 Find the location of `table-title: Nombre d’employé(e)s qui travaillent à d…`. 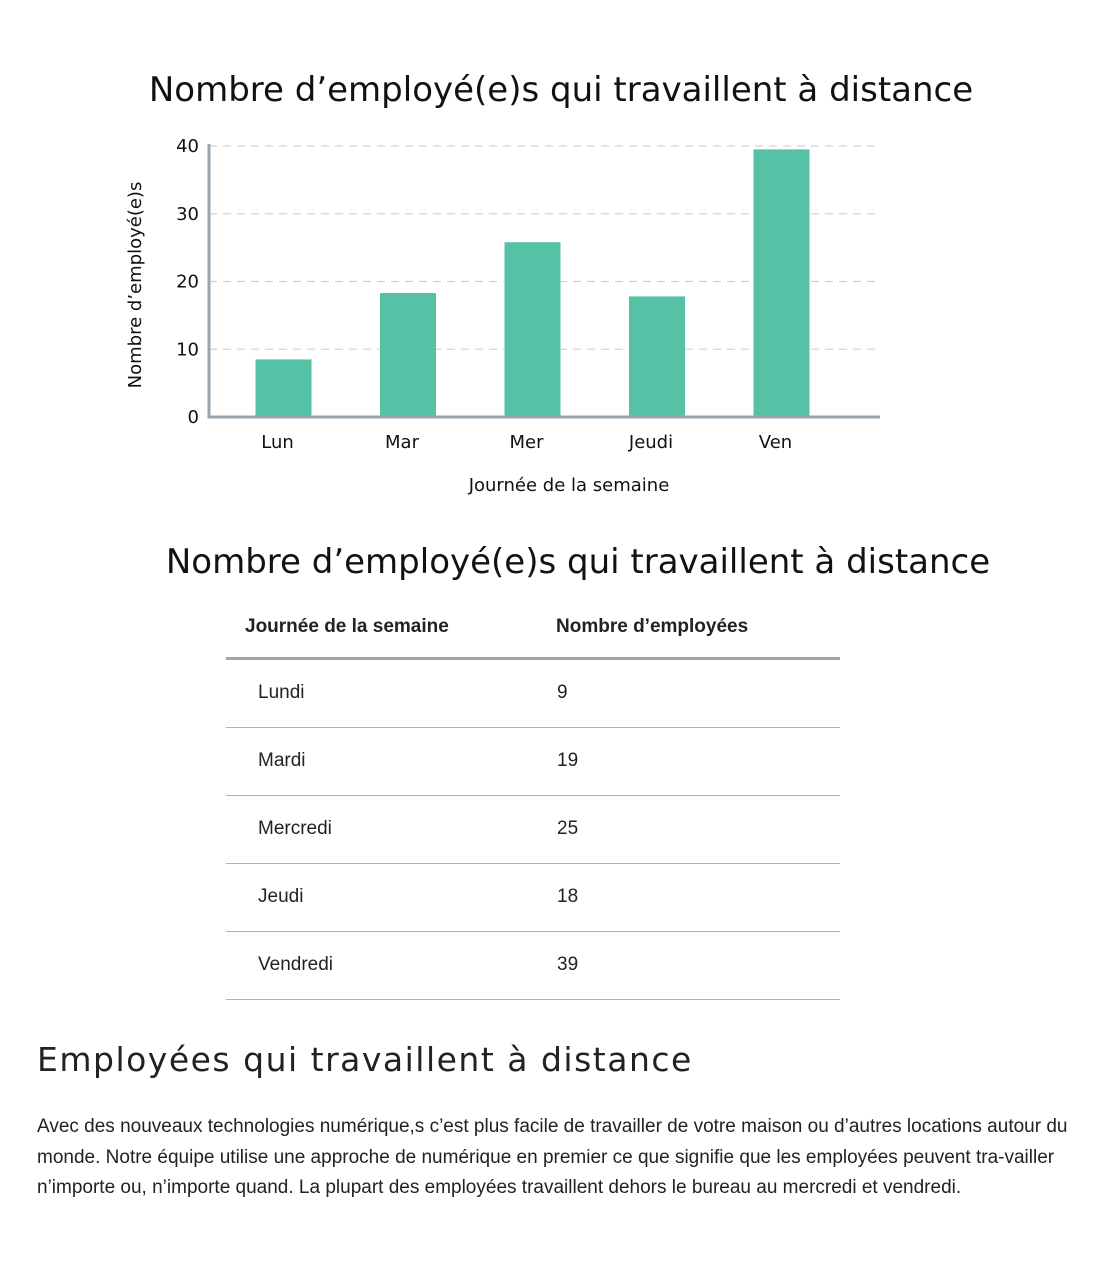

table-title: Nombre d’employé(e)s qui travaillent à d… is located at coordinates (578, 562).